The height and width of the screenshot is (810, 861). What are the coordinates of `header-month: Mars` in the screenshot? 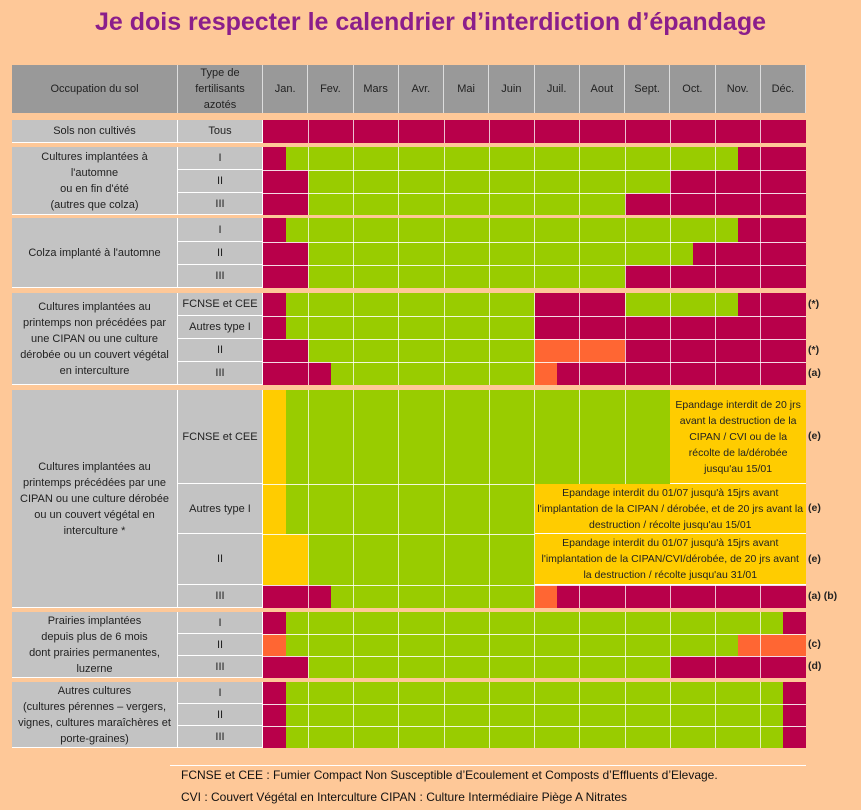 It's located at (376, 89).